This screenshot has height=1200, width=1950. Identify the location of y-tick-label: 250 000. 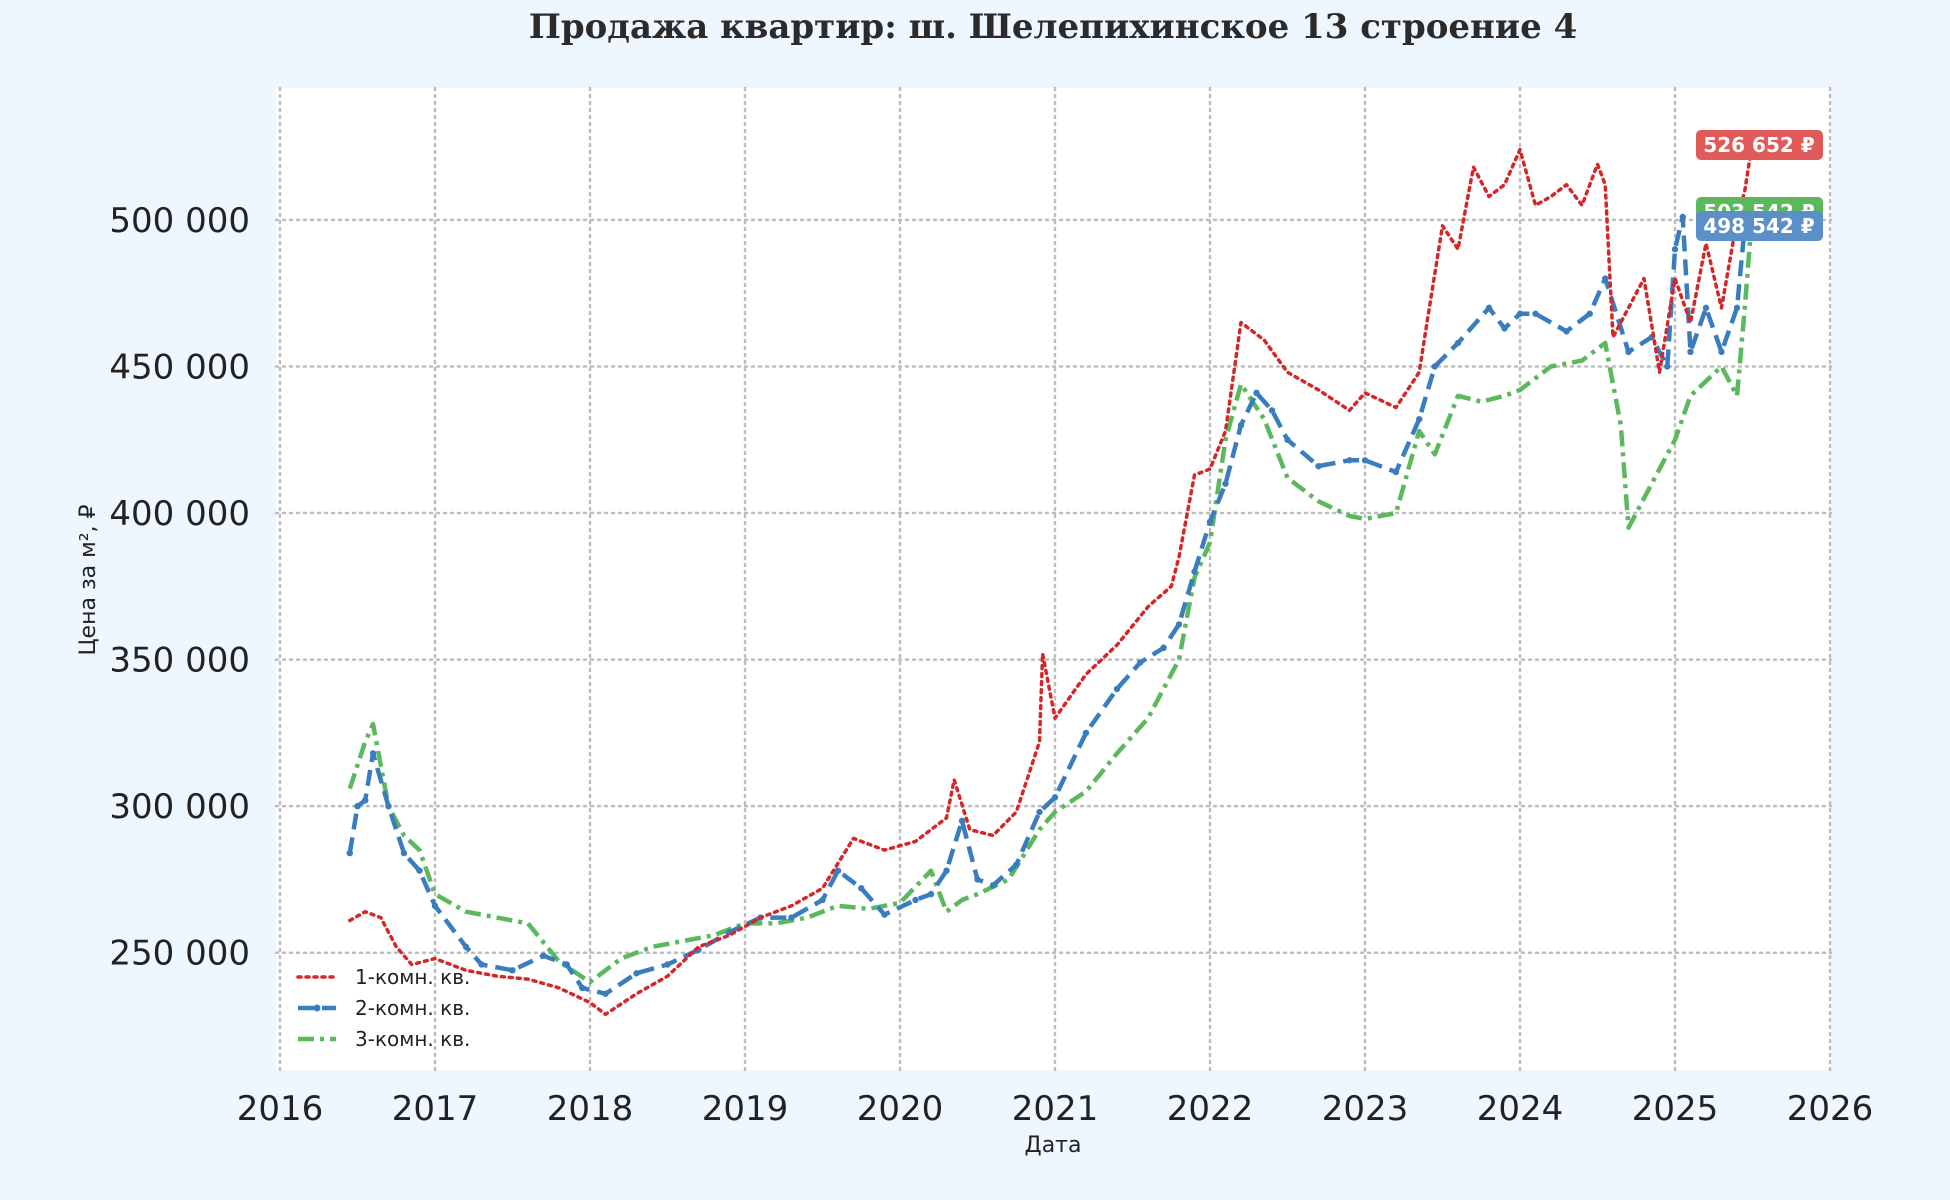
(179, 954).